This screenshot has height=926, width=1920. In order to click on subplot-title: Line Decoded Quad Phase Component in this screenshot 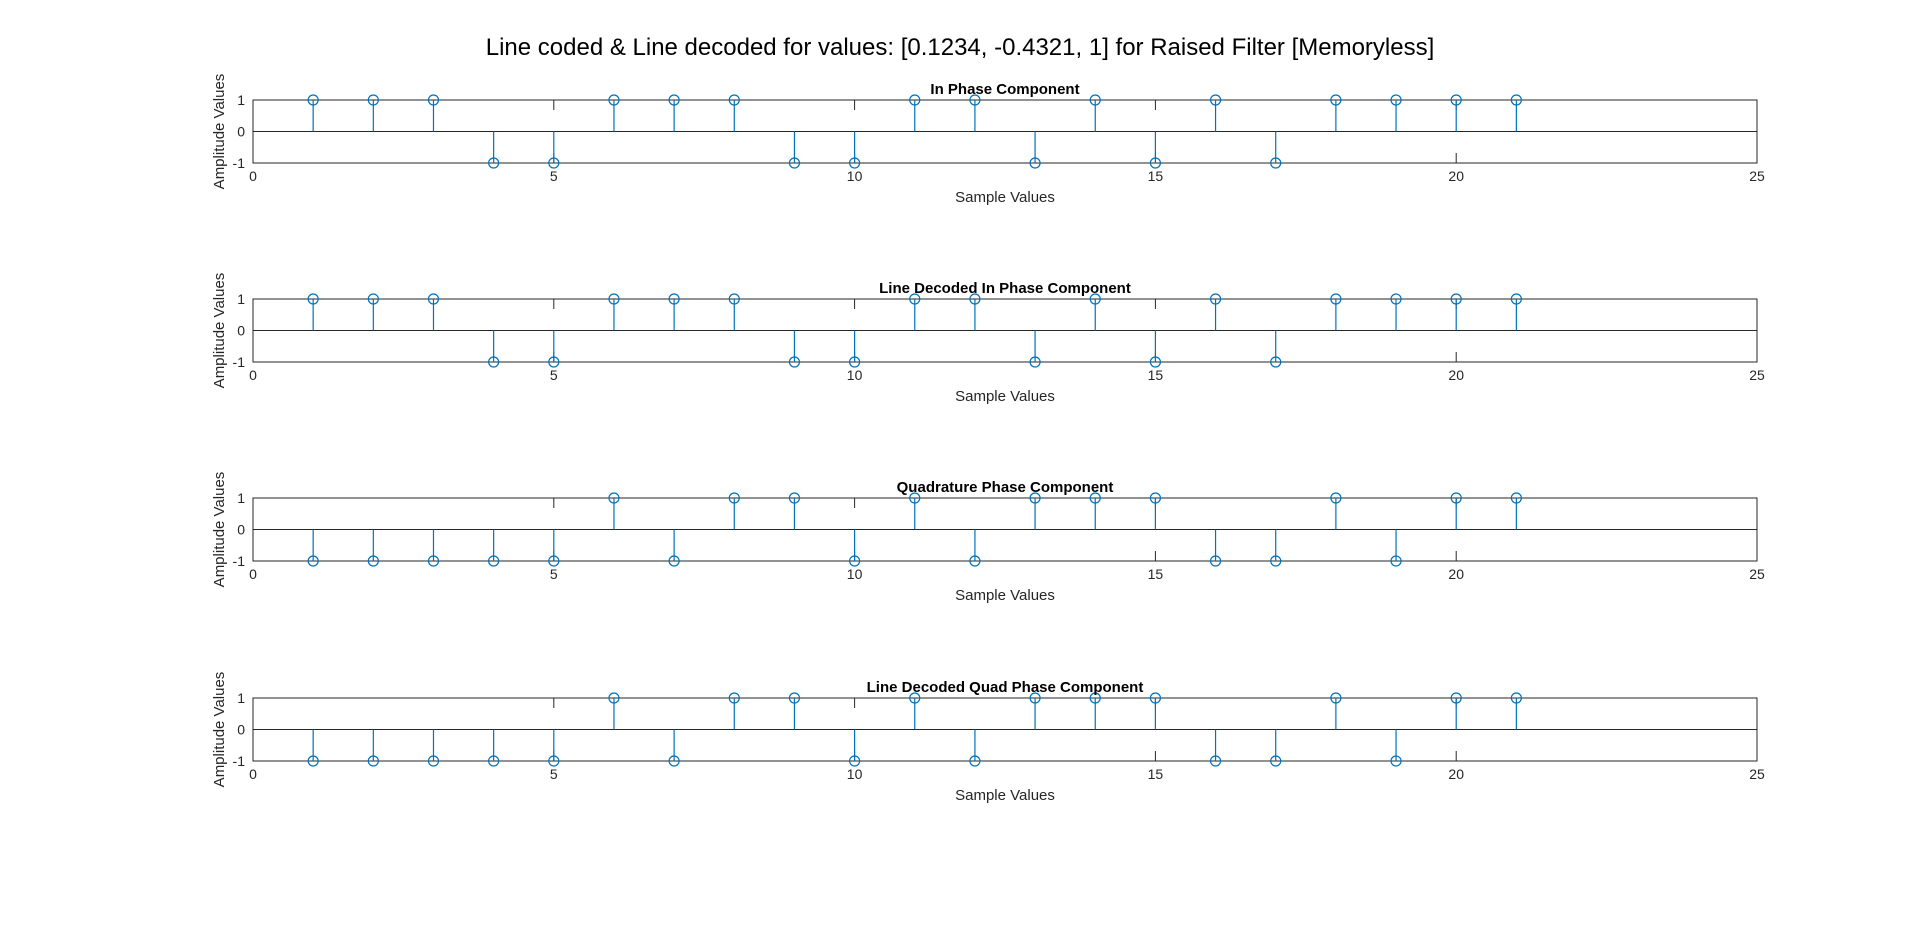, I will do `click(1005, 687)`.